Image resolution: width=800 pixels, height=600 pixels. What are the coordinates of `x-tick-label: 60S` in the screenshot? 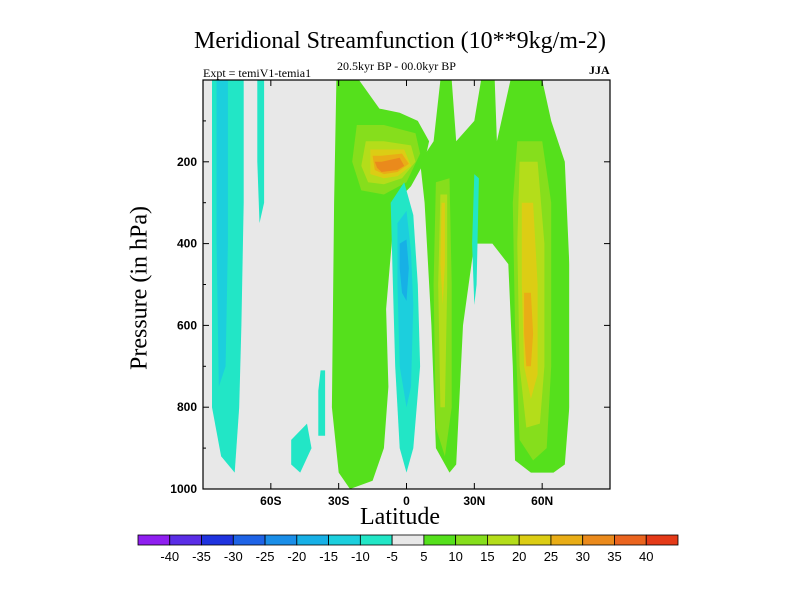 It's located at (270, 501).